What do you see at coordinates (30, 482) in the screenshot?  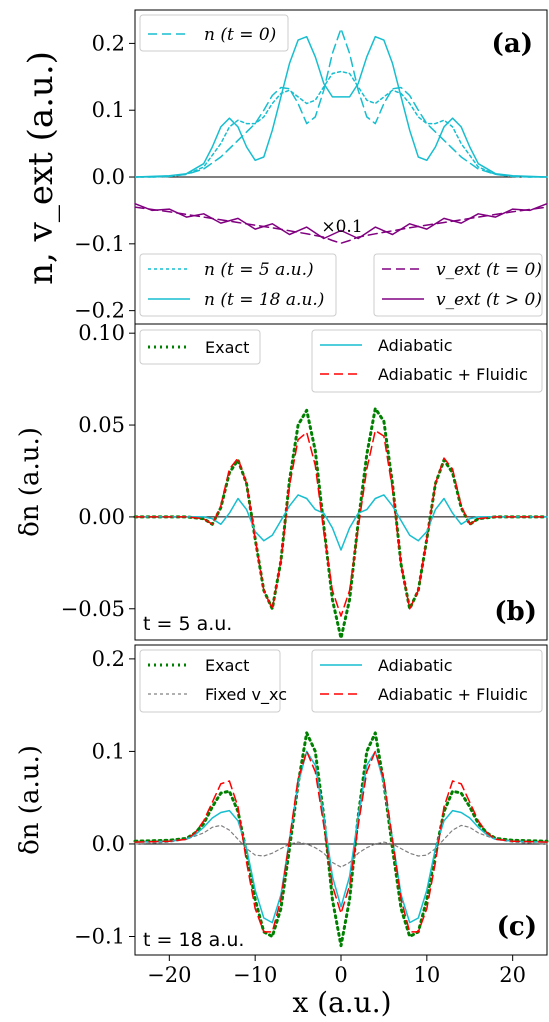 I see `panel-b-ylabel: δn (a.u.)` at bounding box center [30, 482].